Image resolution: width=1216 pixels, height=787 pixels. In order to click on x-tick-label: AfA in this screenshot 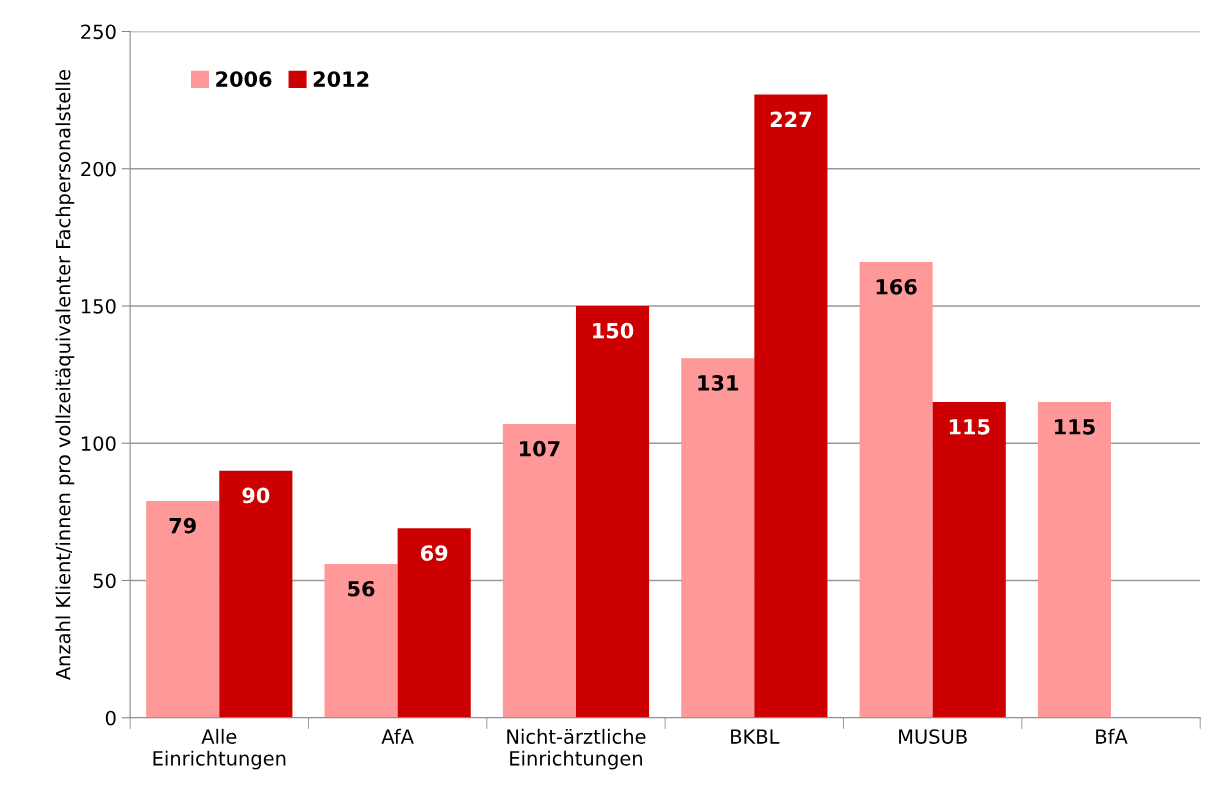, I will do `click(397, 736)`.